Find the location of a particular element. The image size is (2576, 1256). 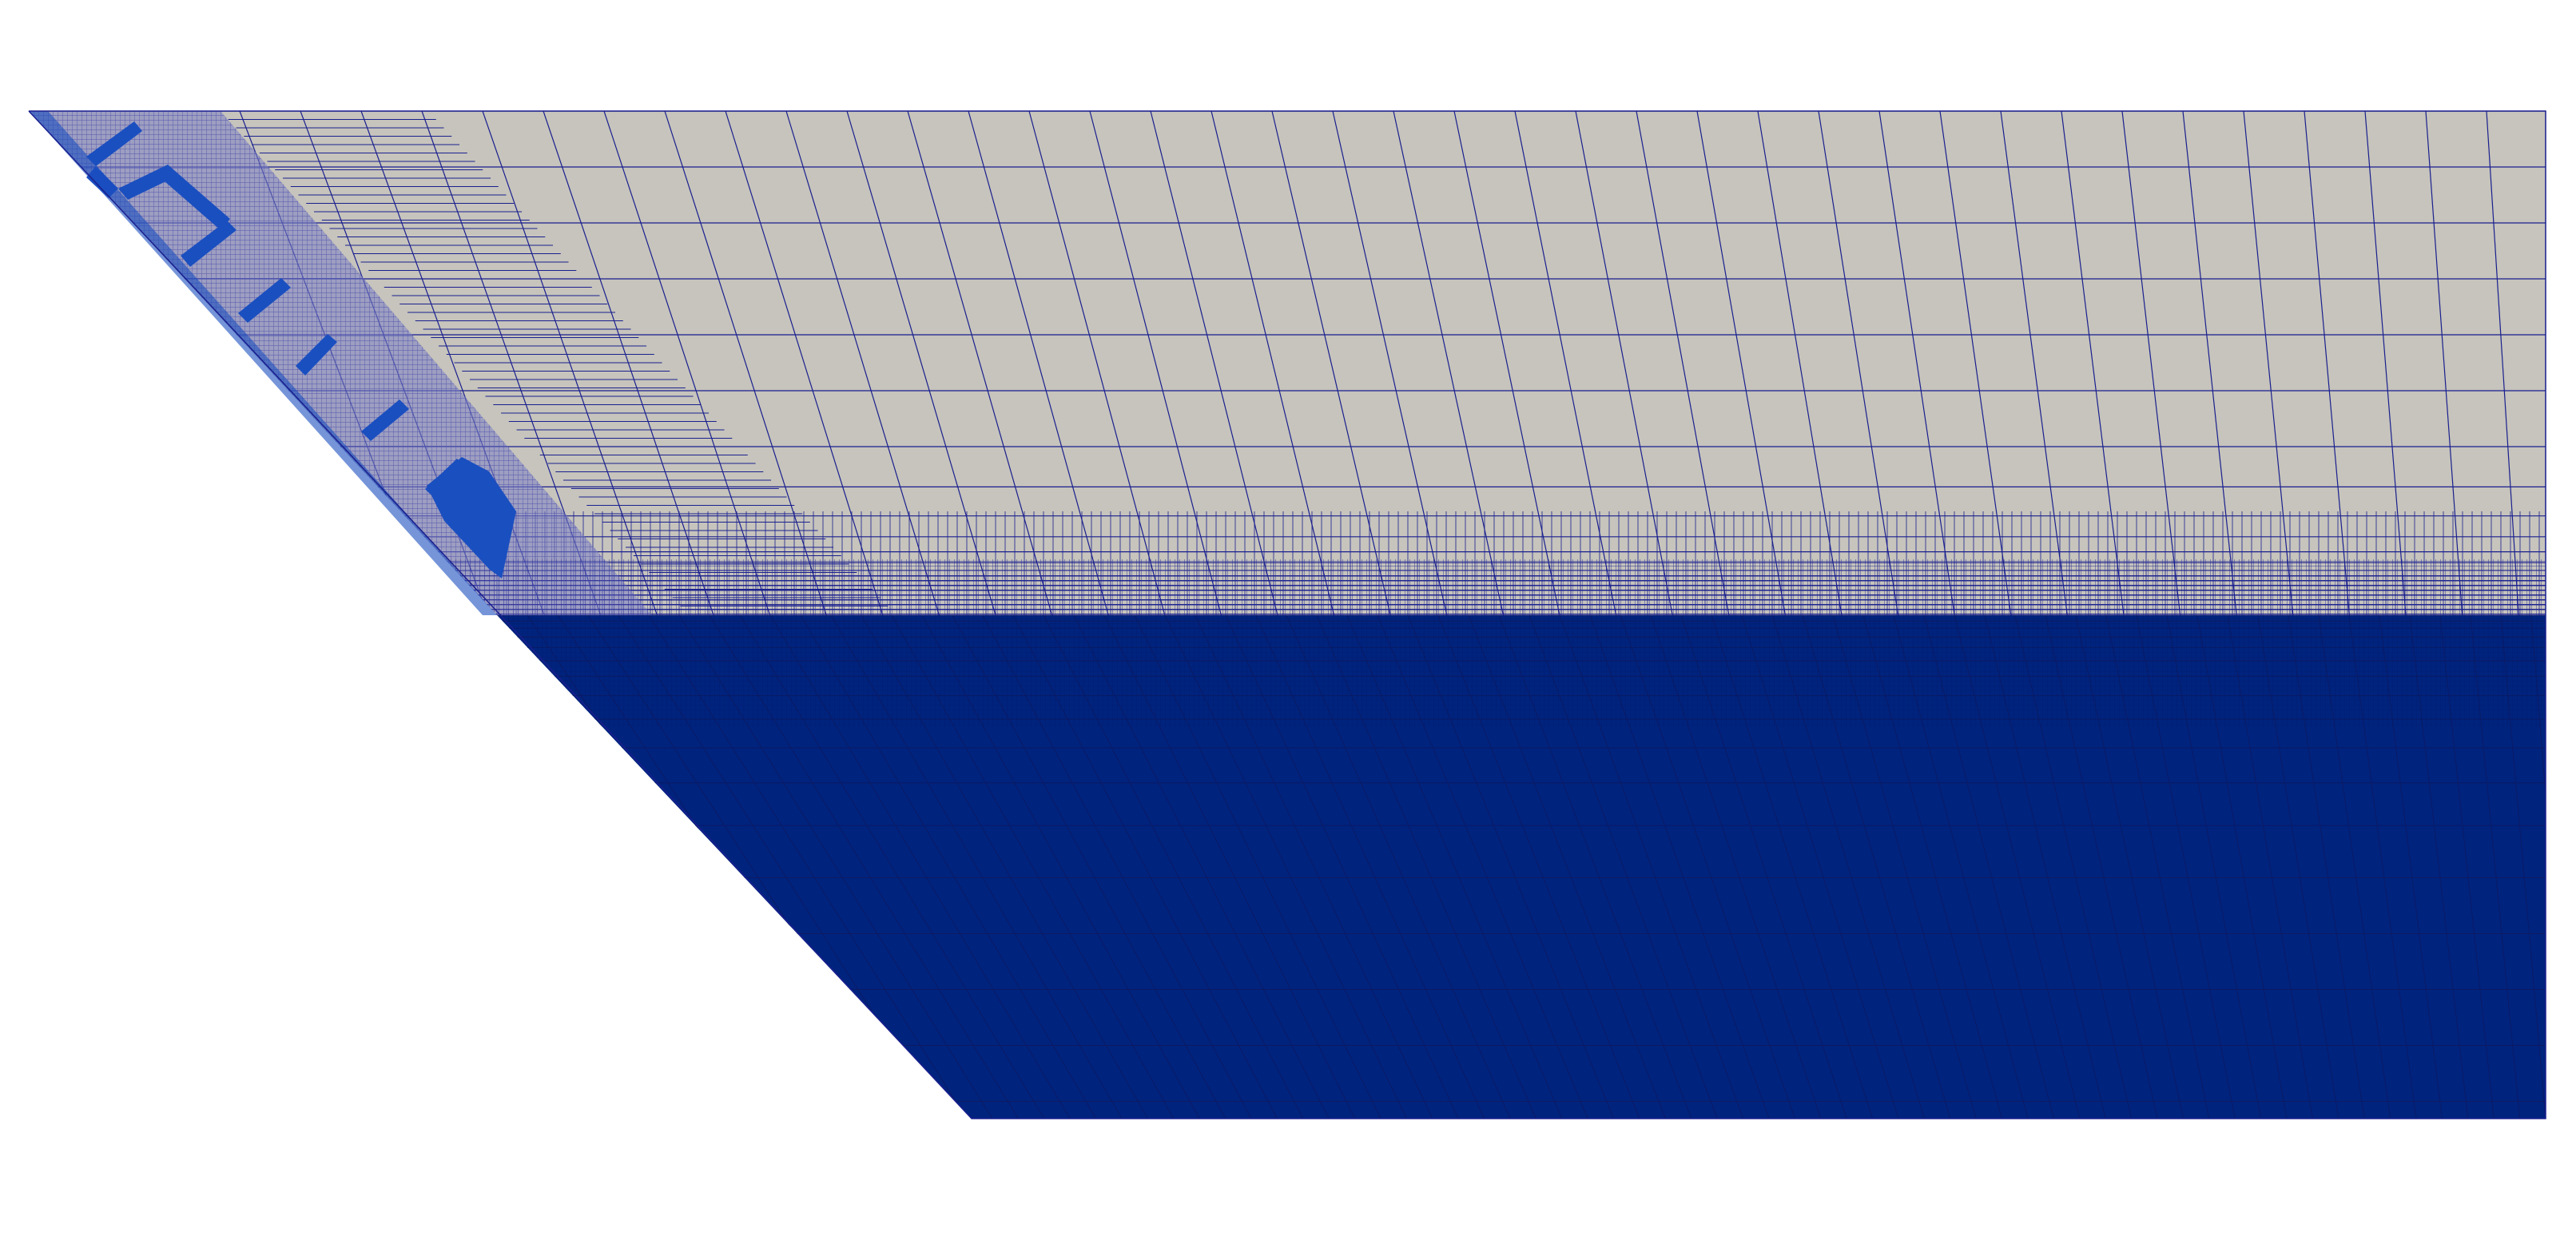

structure-slope-strip is located at coordinates (263, 363).